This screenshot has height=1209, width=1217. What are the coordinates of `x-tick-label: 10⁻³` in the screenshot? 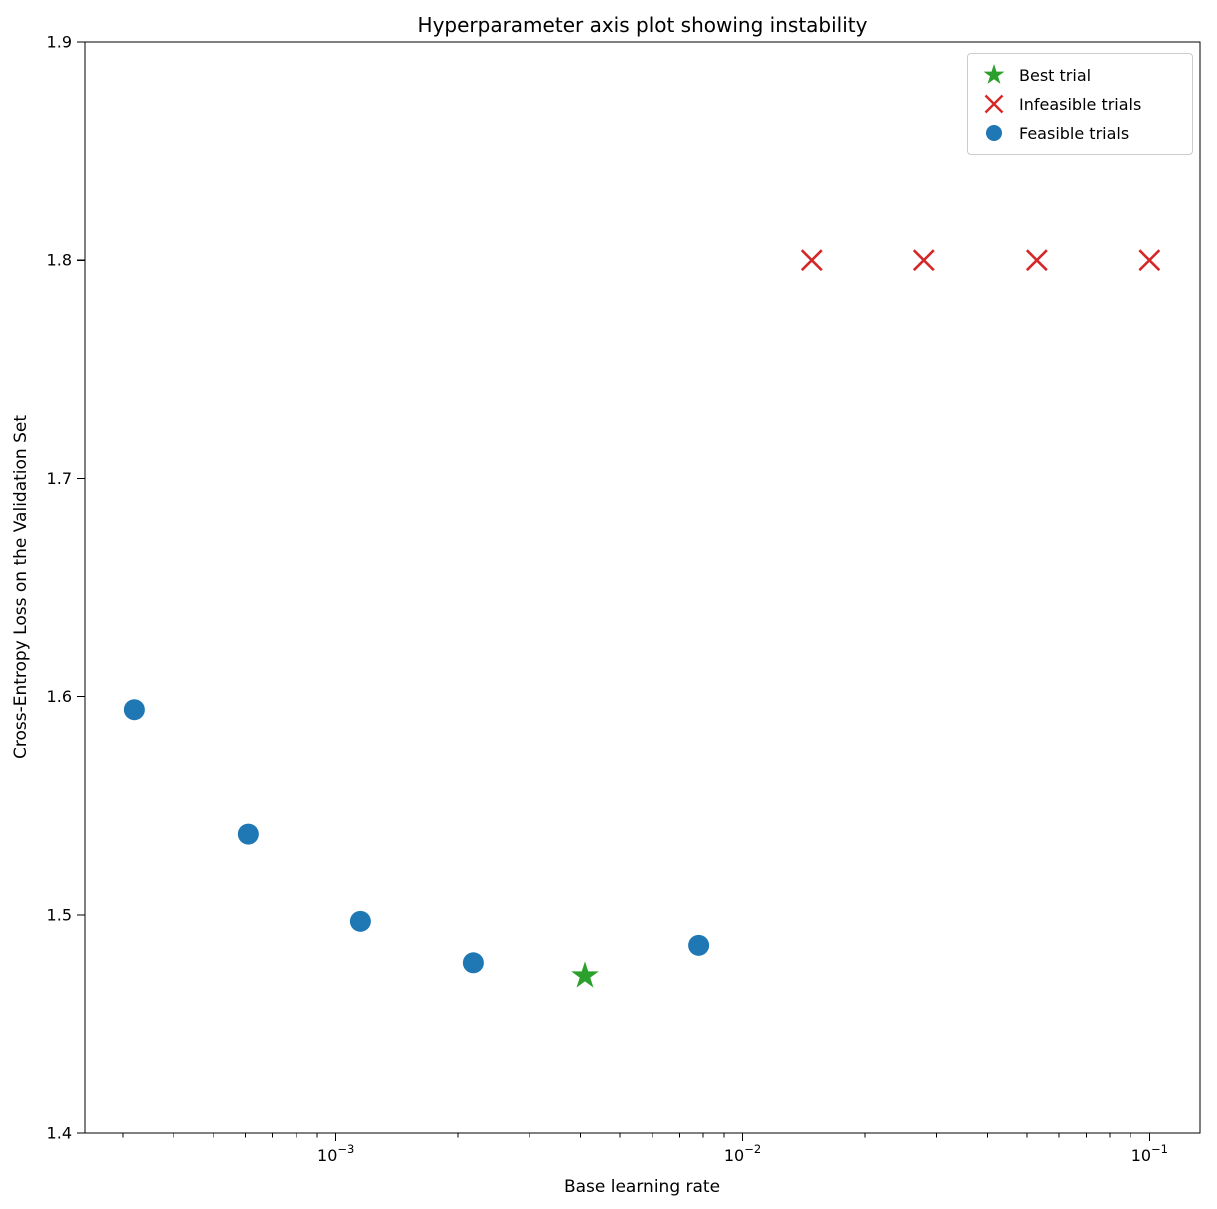 It's located at (335, 1153).